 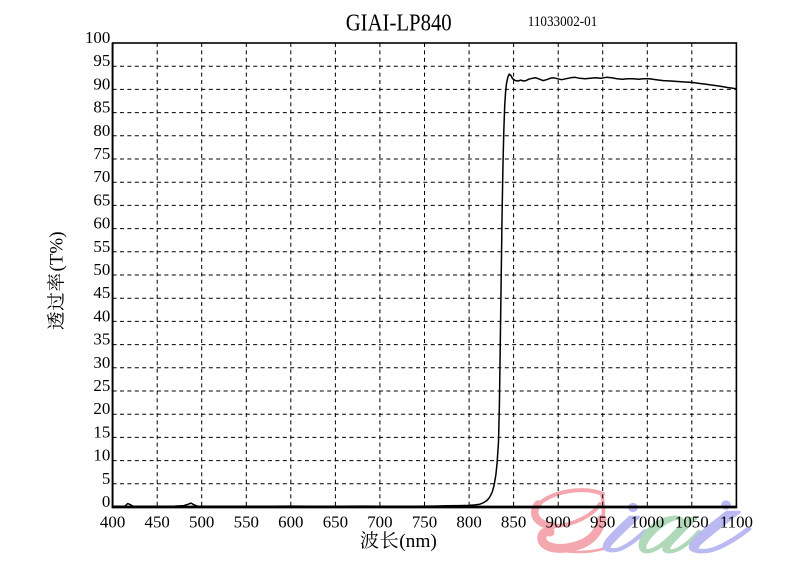 What do you see at coordinates (101, 223) in the screenshot?
I see `svg-text: 60` at bounding box center [101, 223].